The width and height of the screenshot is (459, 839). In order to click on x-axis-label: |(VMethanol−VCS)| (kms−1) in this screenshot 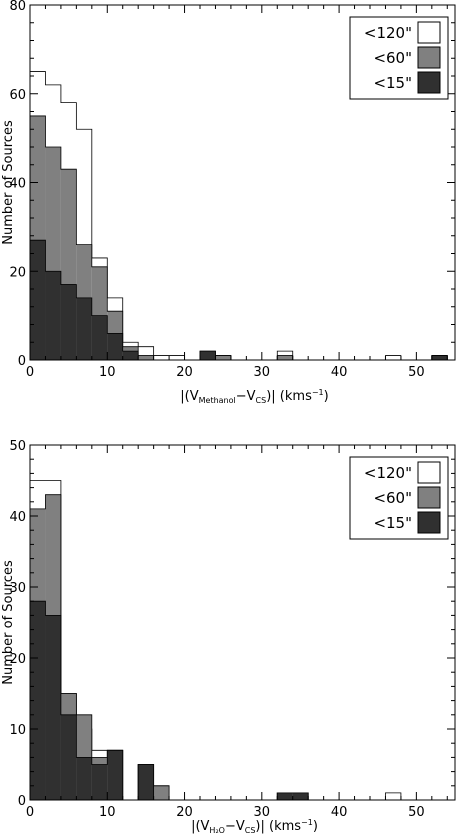, I will do `click(254, 396)`.